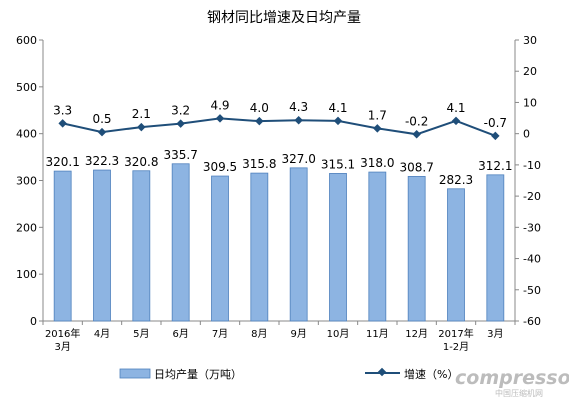 The image size is (569, 401). I want to click on y-right-tick-label: 10, so click(530, 102).